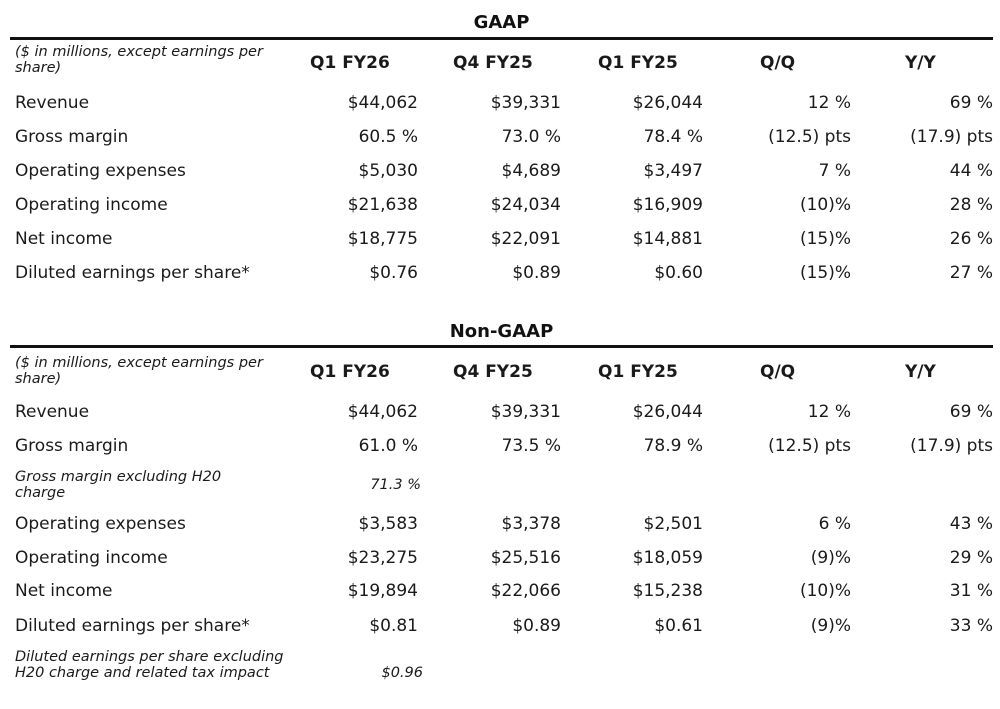 The height and width of the screenshot is (709, 1000). Describe the element at coordinates (501, 38) in the screenshot. I see `gaap-top-rule` at that location.